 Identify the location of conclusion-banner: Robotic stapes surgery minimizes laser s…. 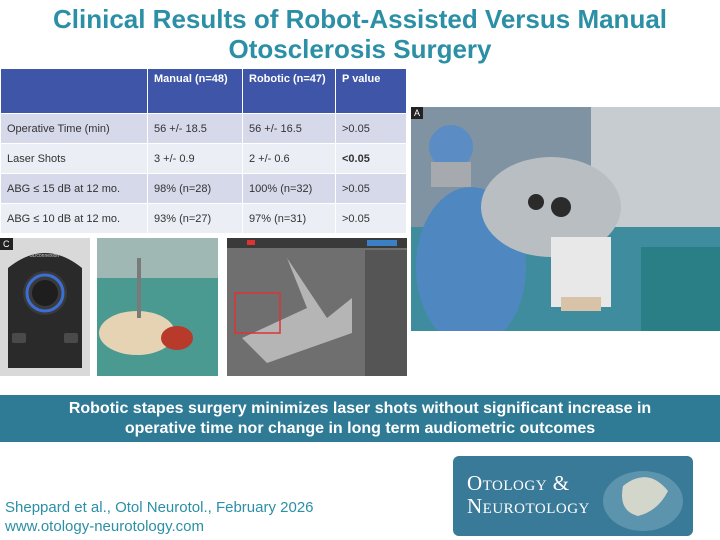
(360, 418).